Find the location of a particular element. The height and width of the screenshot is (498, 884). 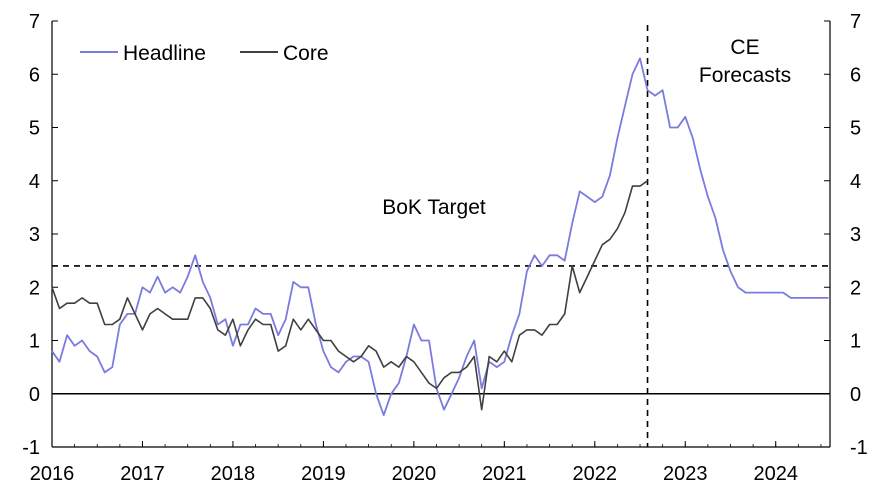

ce-forecasts-label-line2: Forecasts is located at coordinates (745, 75).